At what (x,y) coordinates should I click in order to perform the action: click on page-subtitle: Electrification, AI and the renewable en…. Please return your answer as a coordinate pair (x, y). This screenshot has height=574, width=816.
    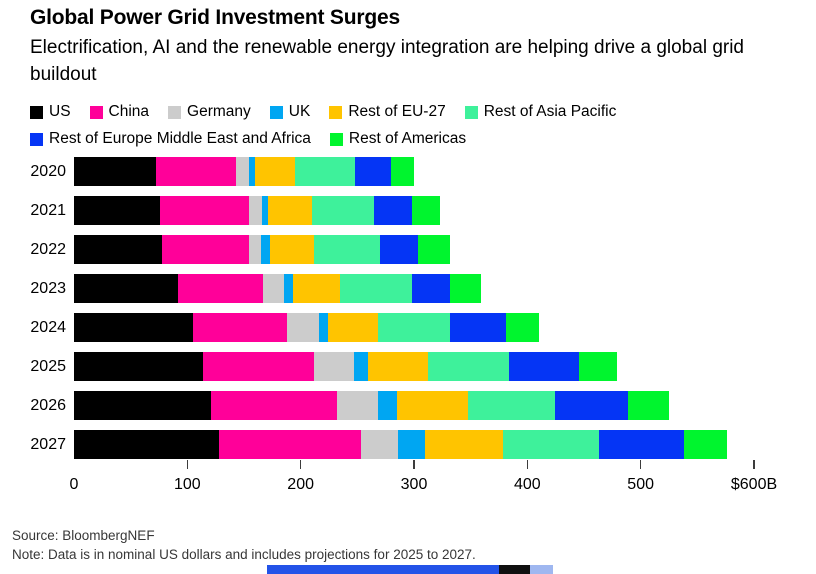
    Looking at the image, I should click on (387, 61).